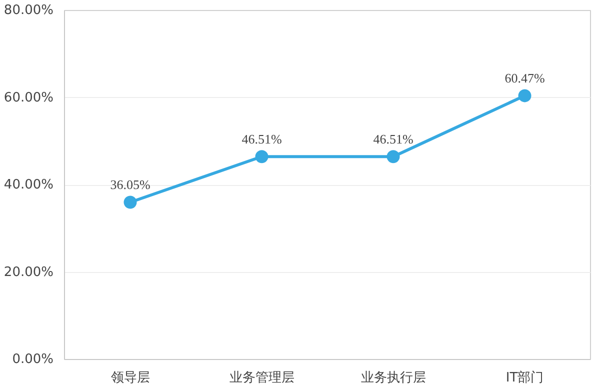 The width and height of the screenshot is (596, 388). Describe the element at coordinates (524, 78) in the screenshot. I see `data-label: 60.47%` at that location.